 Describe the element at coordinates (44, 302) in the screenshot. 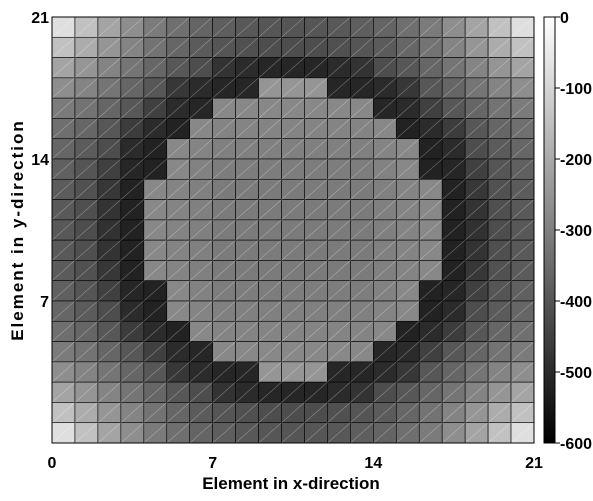

I see `y-tick-label: 7` at that location.